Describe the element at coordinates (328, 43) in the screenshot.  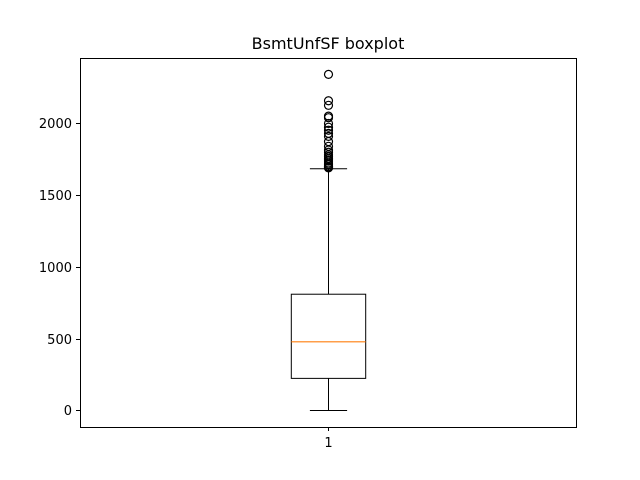
I see `chart-title: BsmtUnfSF boxplot` at that location.